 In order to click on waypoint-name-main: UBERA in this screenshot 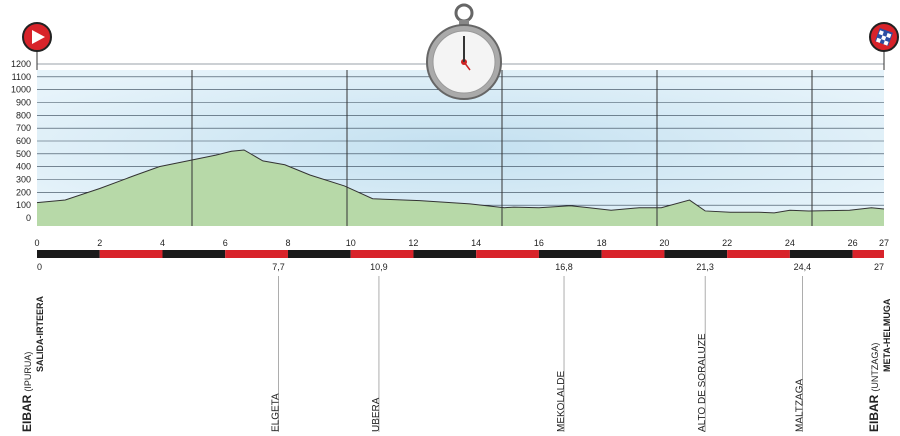, I will do `click(376, 414)`.